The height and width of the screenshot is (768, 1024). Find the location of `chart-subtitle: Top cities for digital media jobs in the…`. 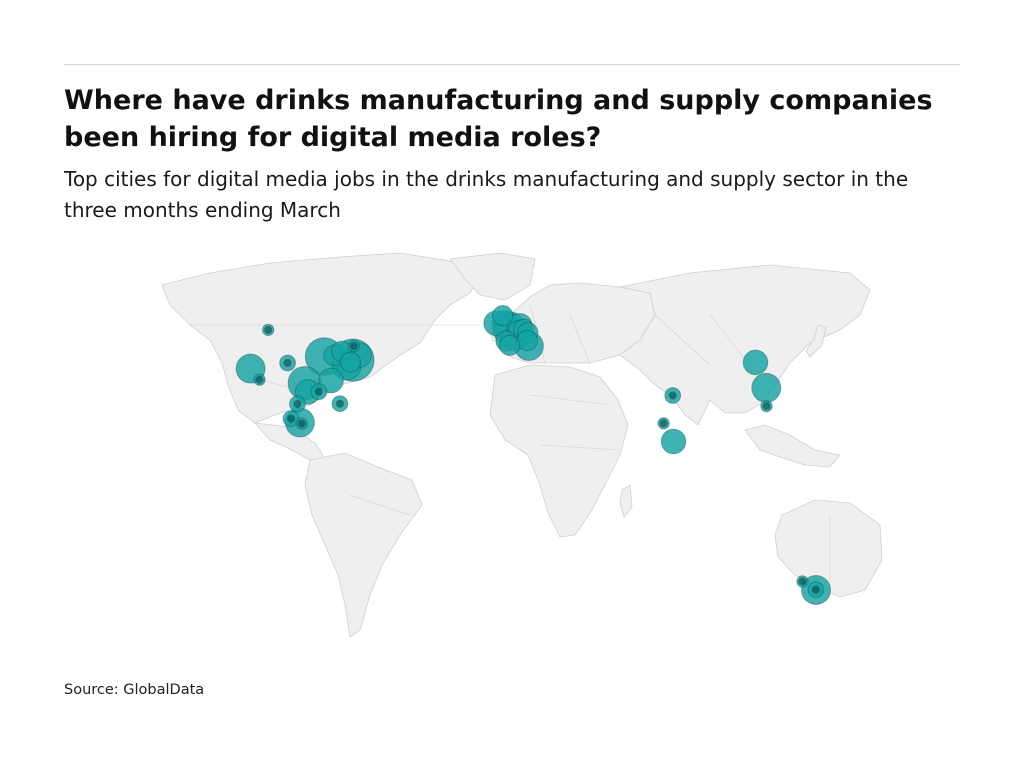

chart-subtitle: Top cities for digital media jobs in the… is located at coordinates (486, 194).